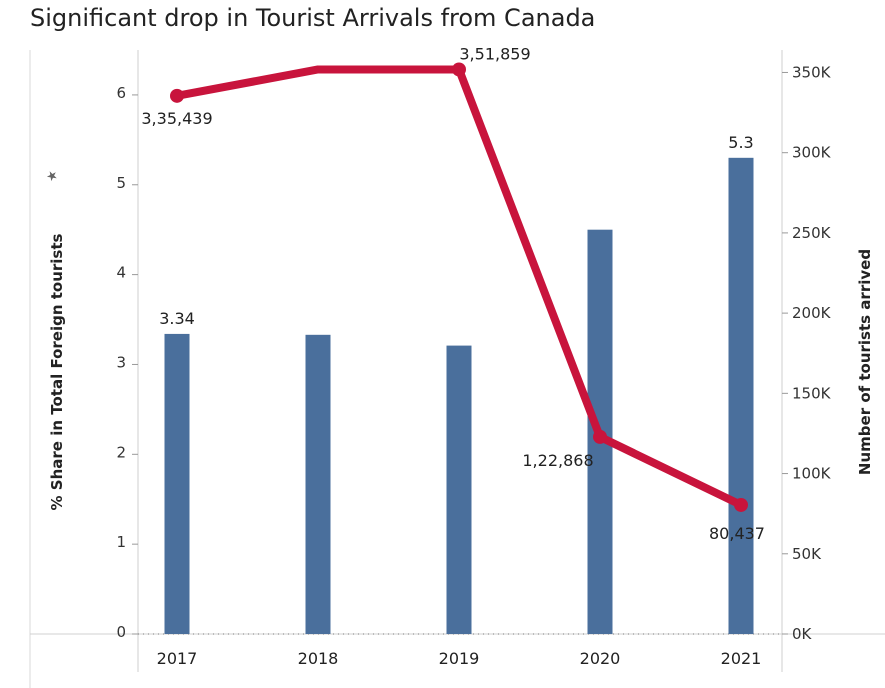 Image resolution: width=885 pixels, height=688 pixels. What do you see at coordinates (121, 542) in the screenshot?
I see `y-left-tick-label: 1` at bounding box center [121, 542].